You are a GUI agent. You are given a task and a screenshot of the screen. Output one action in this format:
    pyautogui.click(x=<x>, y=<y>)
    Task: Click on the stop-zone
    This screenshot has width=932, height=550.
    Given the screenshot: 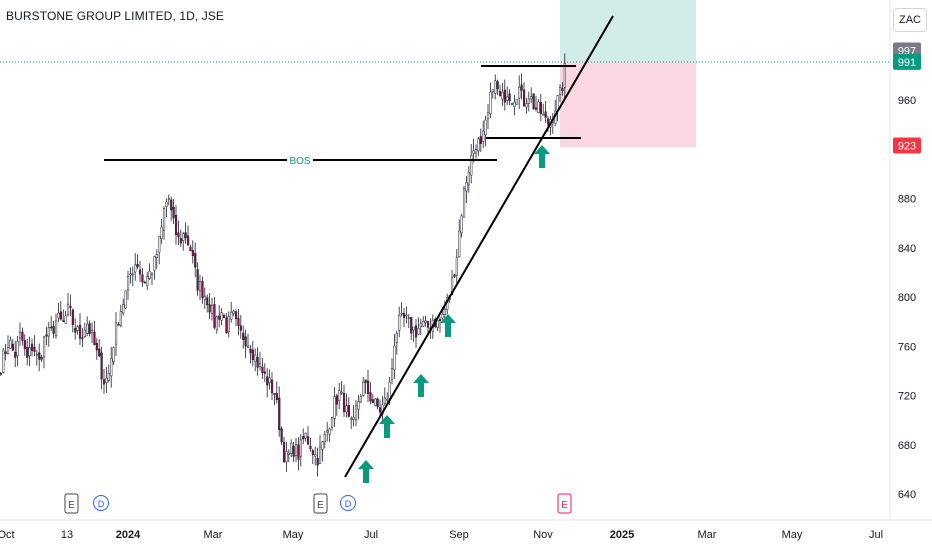 What is the action you would take?
    pyautogui.click(x=628, y=104)
    